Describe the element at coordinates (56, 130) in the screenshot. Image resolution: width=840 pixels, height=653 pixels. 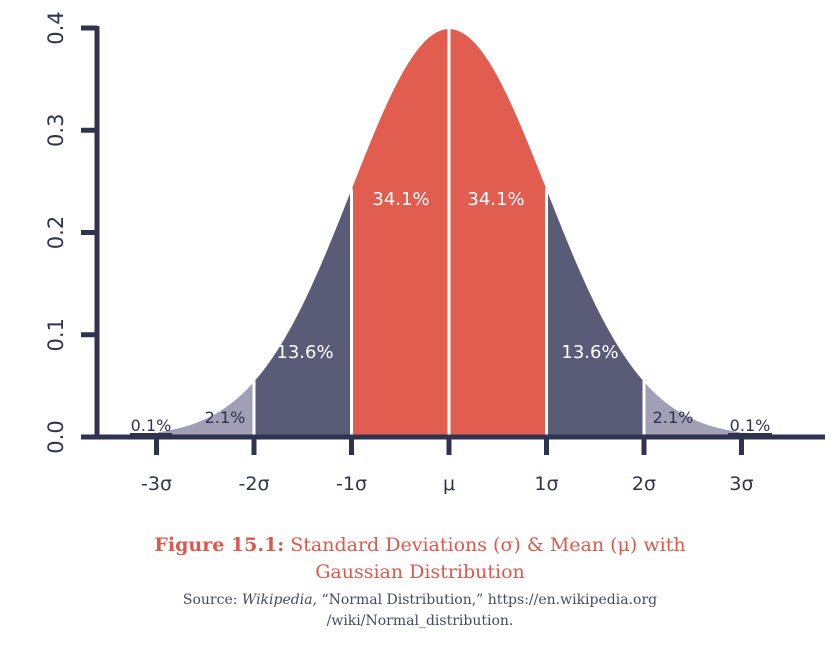
I see `y-tick-label: 0.3` at that location.